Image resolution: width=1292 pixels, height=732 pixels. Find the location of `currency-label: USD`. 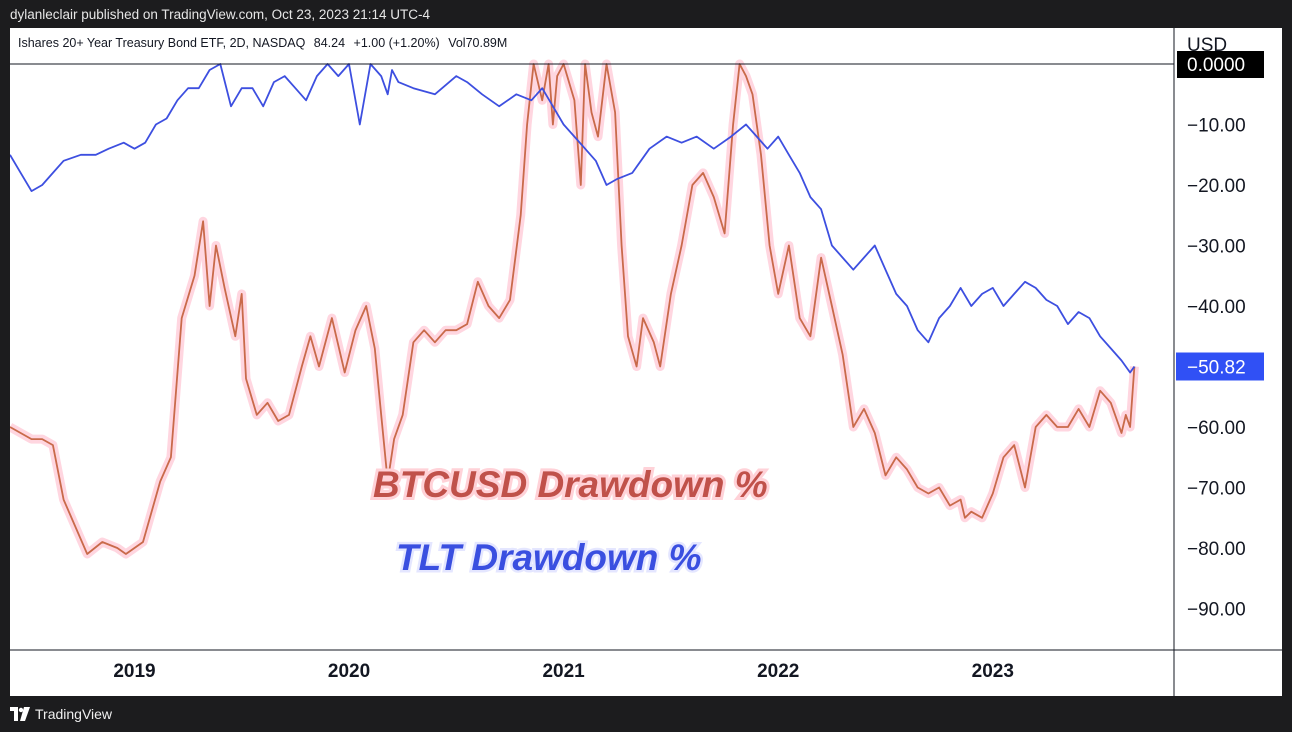

currency-label: USD is located at coordinates (1207, 45).